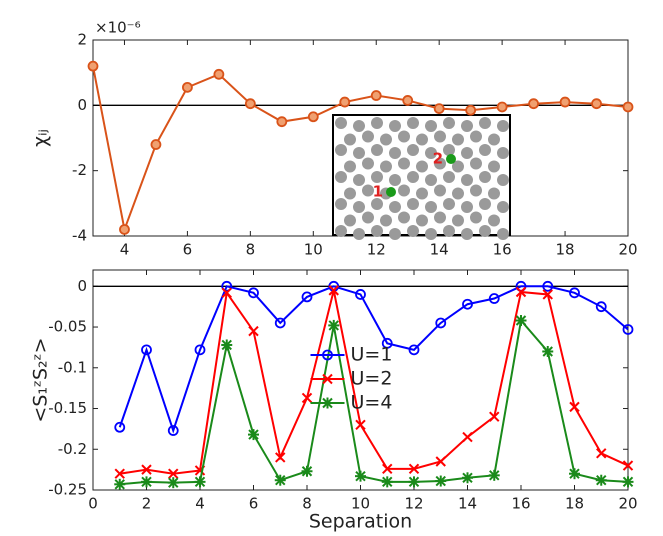 The image size is (663, 536). Describe the element at coordinates (82, 40) in the screenshot. I see `y-tick-label: 2` at that location.